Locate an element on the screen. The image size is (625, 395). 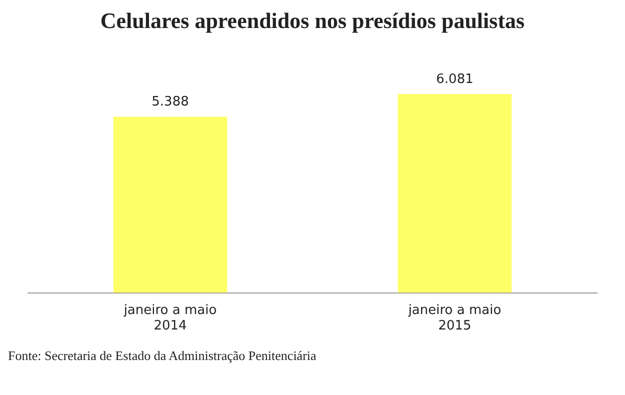
x-tick-label: janeiro a maio 2014 is located at coordinates (169, 318).